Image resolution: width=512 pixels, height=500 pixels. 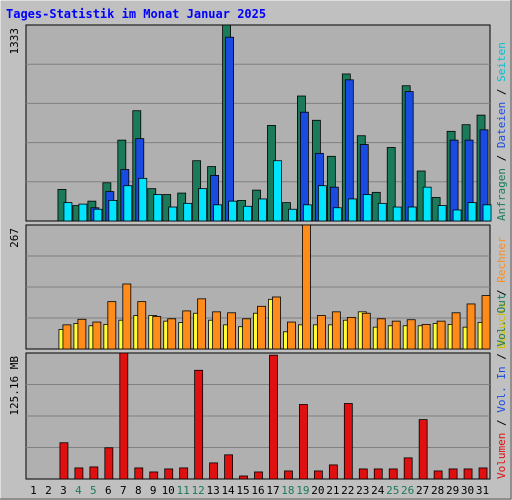 What do you see at coordinates (501, 62) in the screenshot?
I see `legend-entry: Seiten` at bounding box center [501, 62].